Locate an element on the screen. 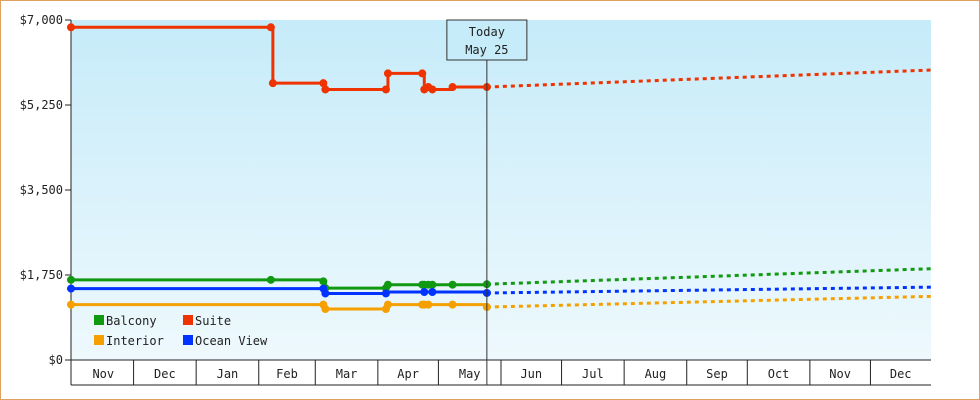  y-tick-label: $0 is located at coordinates (56, 360).